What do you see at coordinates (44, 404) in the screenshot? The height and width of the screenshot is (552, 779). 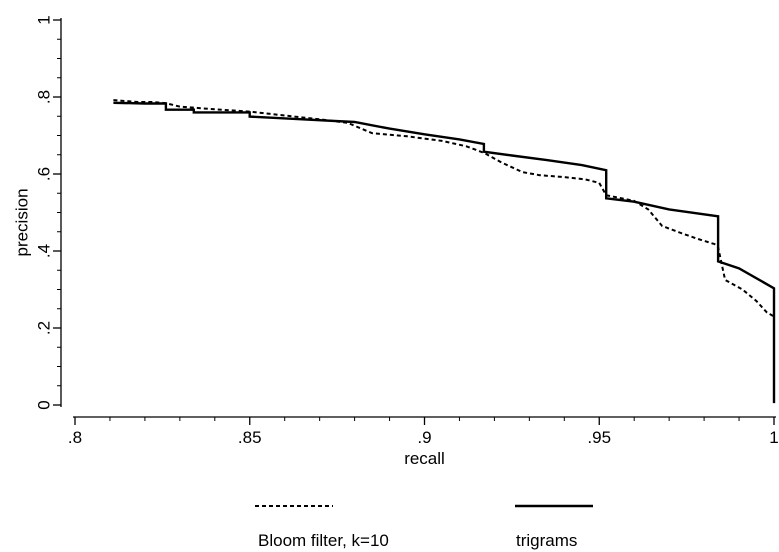 I see `y-tick-label: 0` at bounding box center [44, 404].